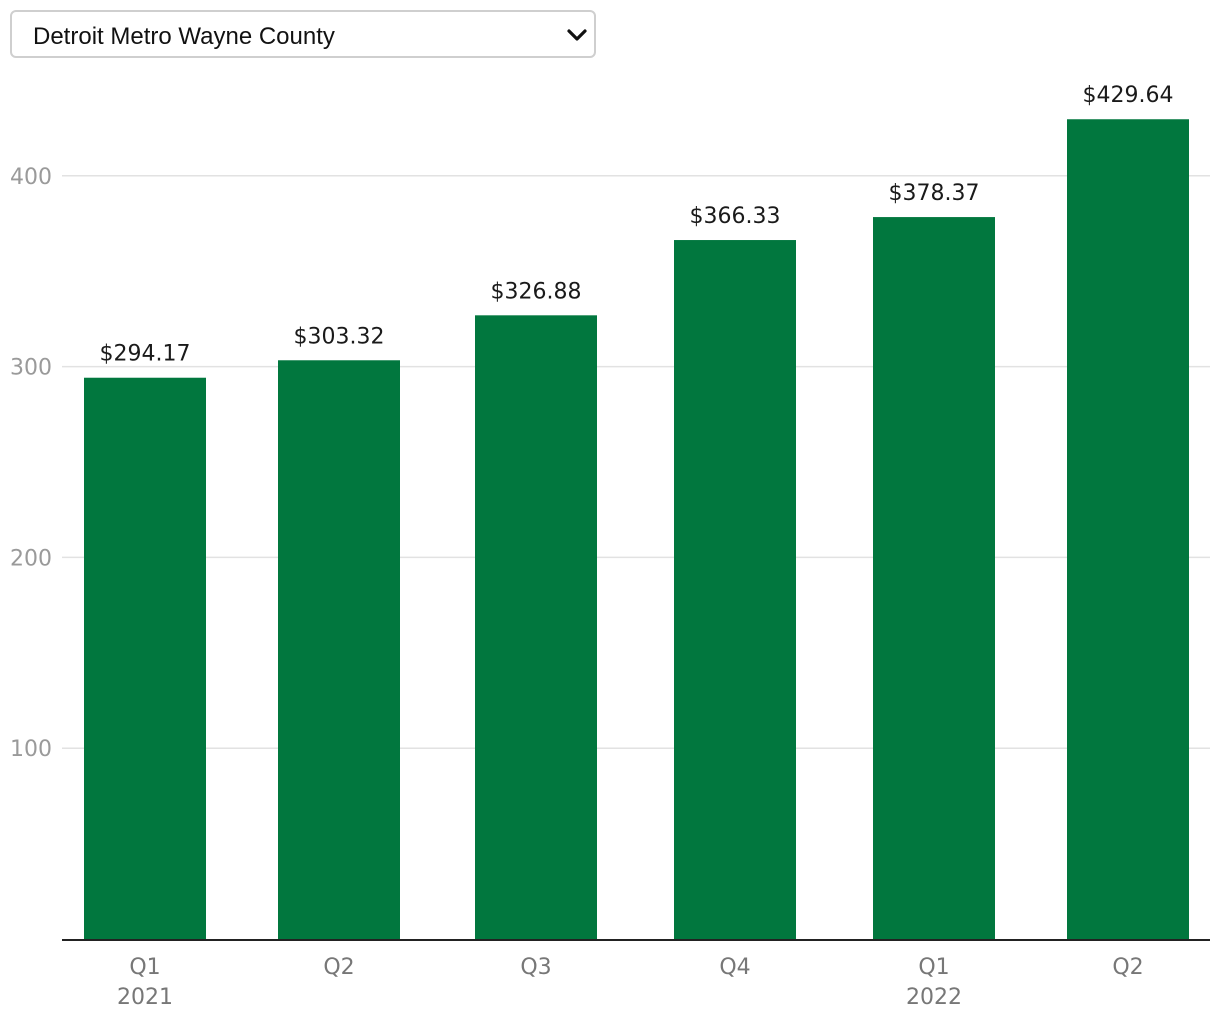 This screenshot has width=1220, height=1020. I want to click on data-label: $366.33, so click(735, 216).